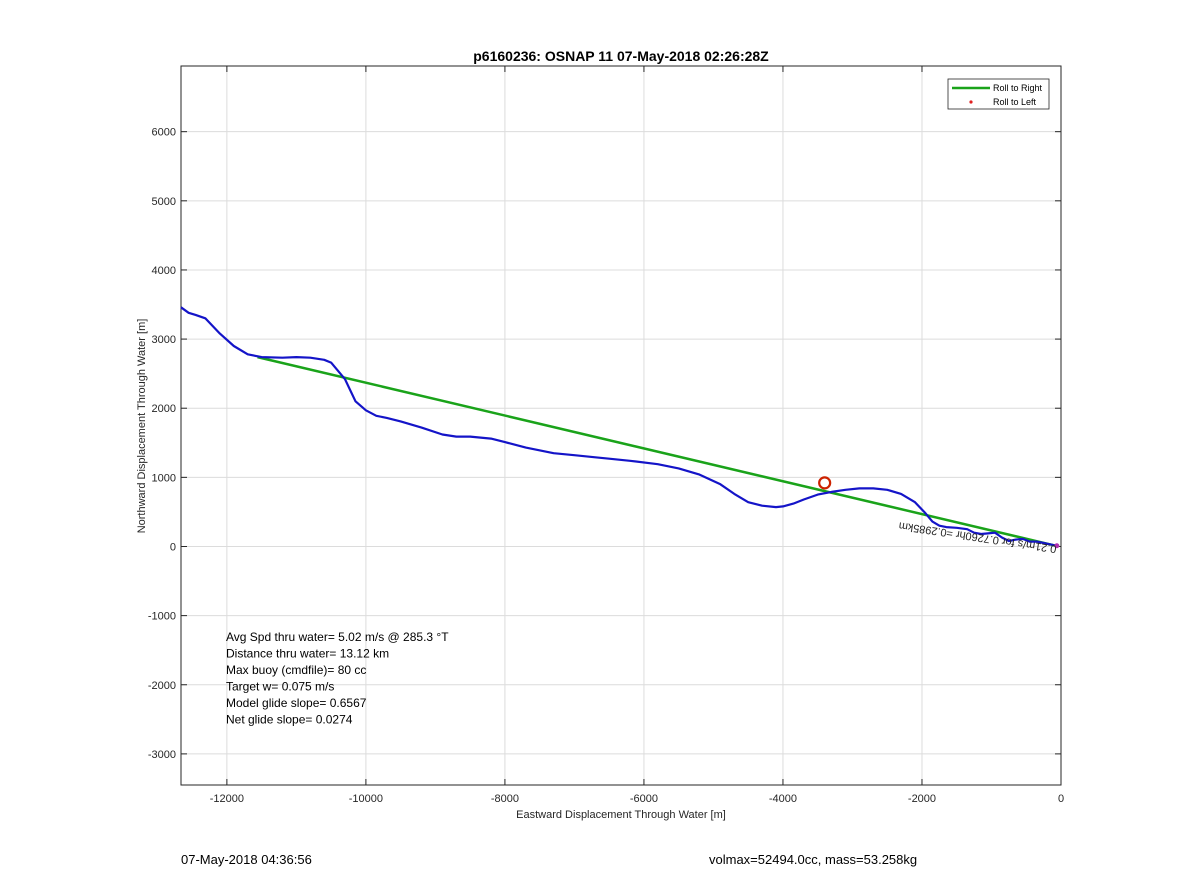 This screenshot has height=885, width=1200. I want to click on end-marker, so click(1057, 546).